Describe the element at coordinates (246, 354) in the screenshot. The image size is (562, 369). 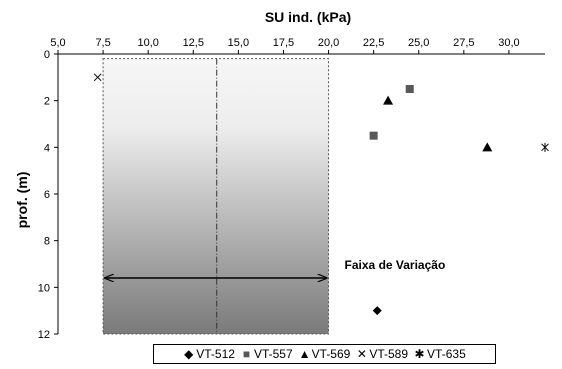
I see `legend-symbol: ■` at that location.